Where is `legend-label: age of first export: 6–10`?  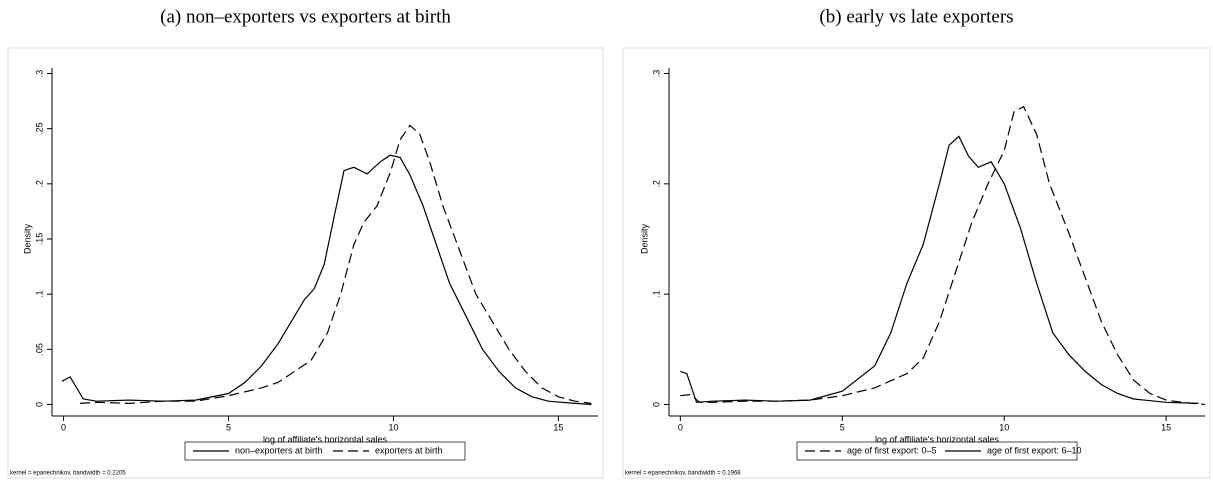
legend-label: age of first export: 6–10 is located at coordinates (1034, 450).